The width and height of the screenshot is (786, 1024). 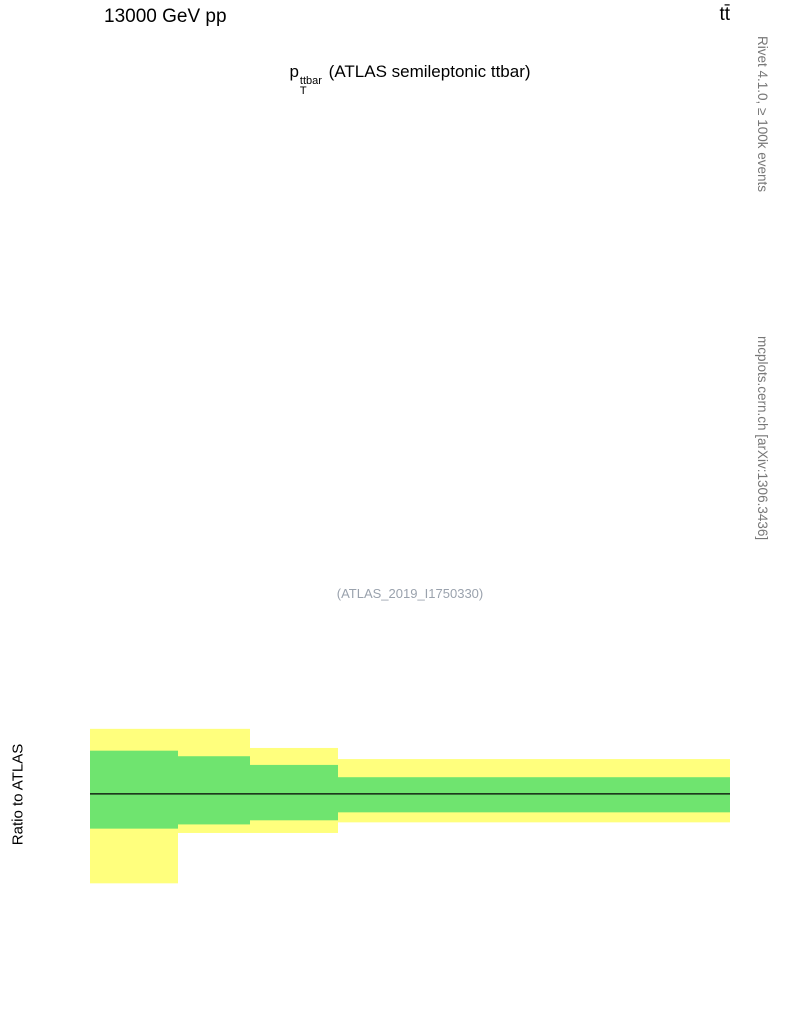 What do you see at coordinates (18, 794) in the screenshot?
I see `ratio-axis-label: Ratio to ATLAS` at bounding box center [18, 794].